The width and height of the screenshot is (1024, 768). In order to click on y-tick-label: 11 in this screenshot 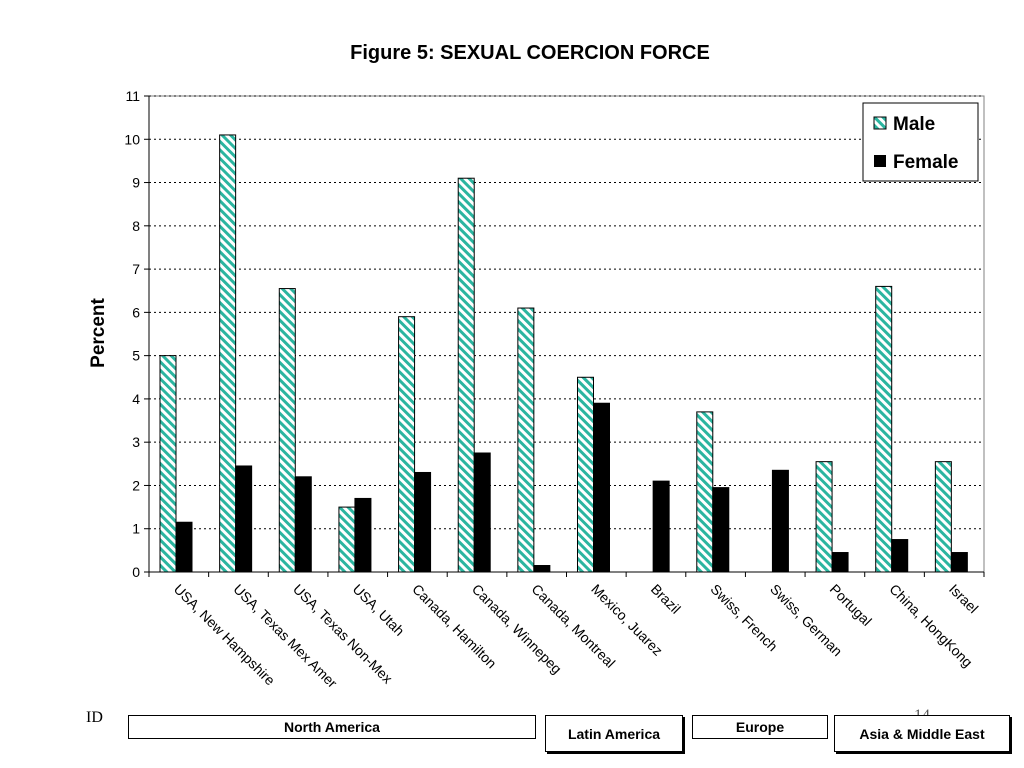, I will do `click(132, 96)`.